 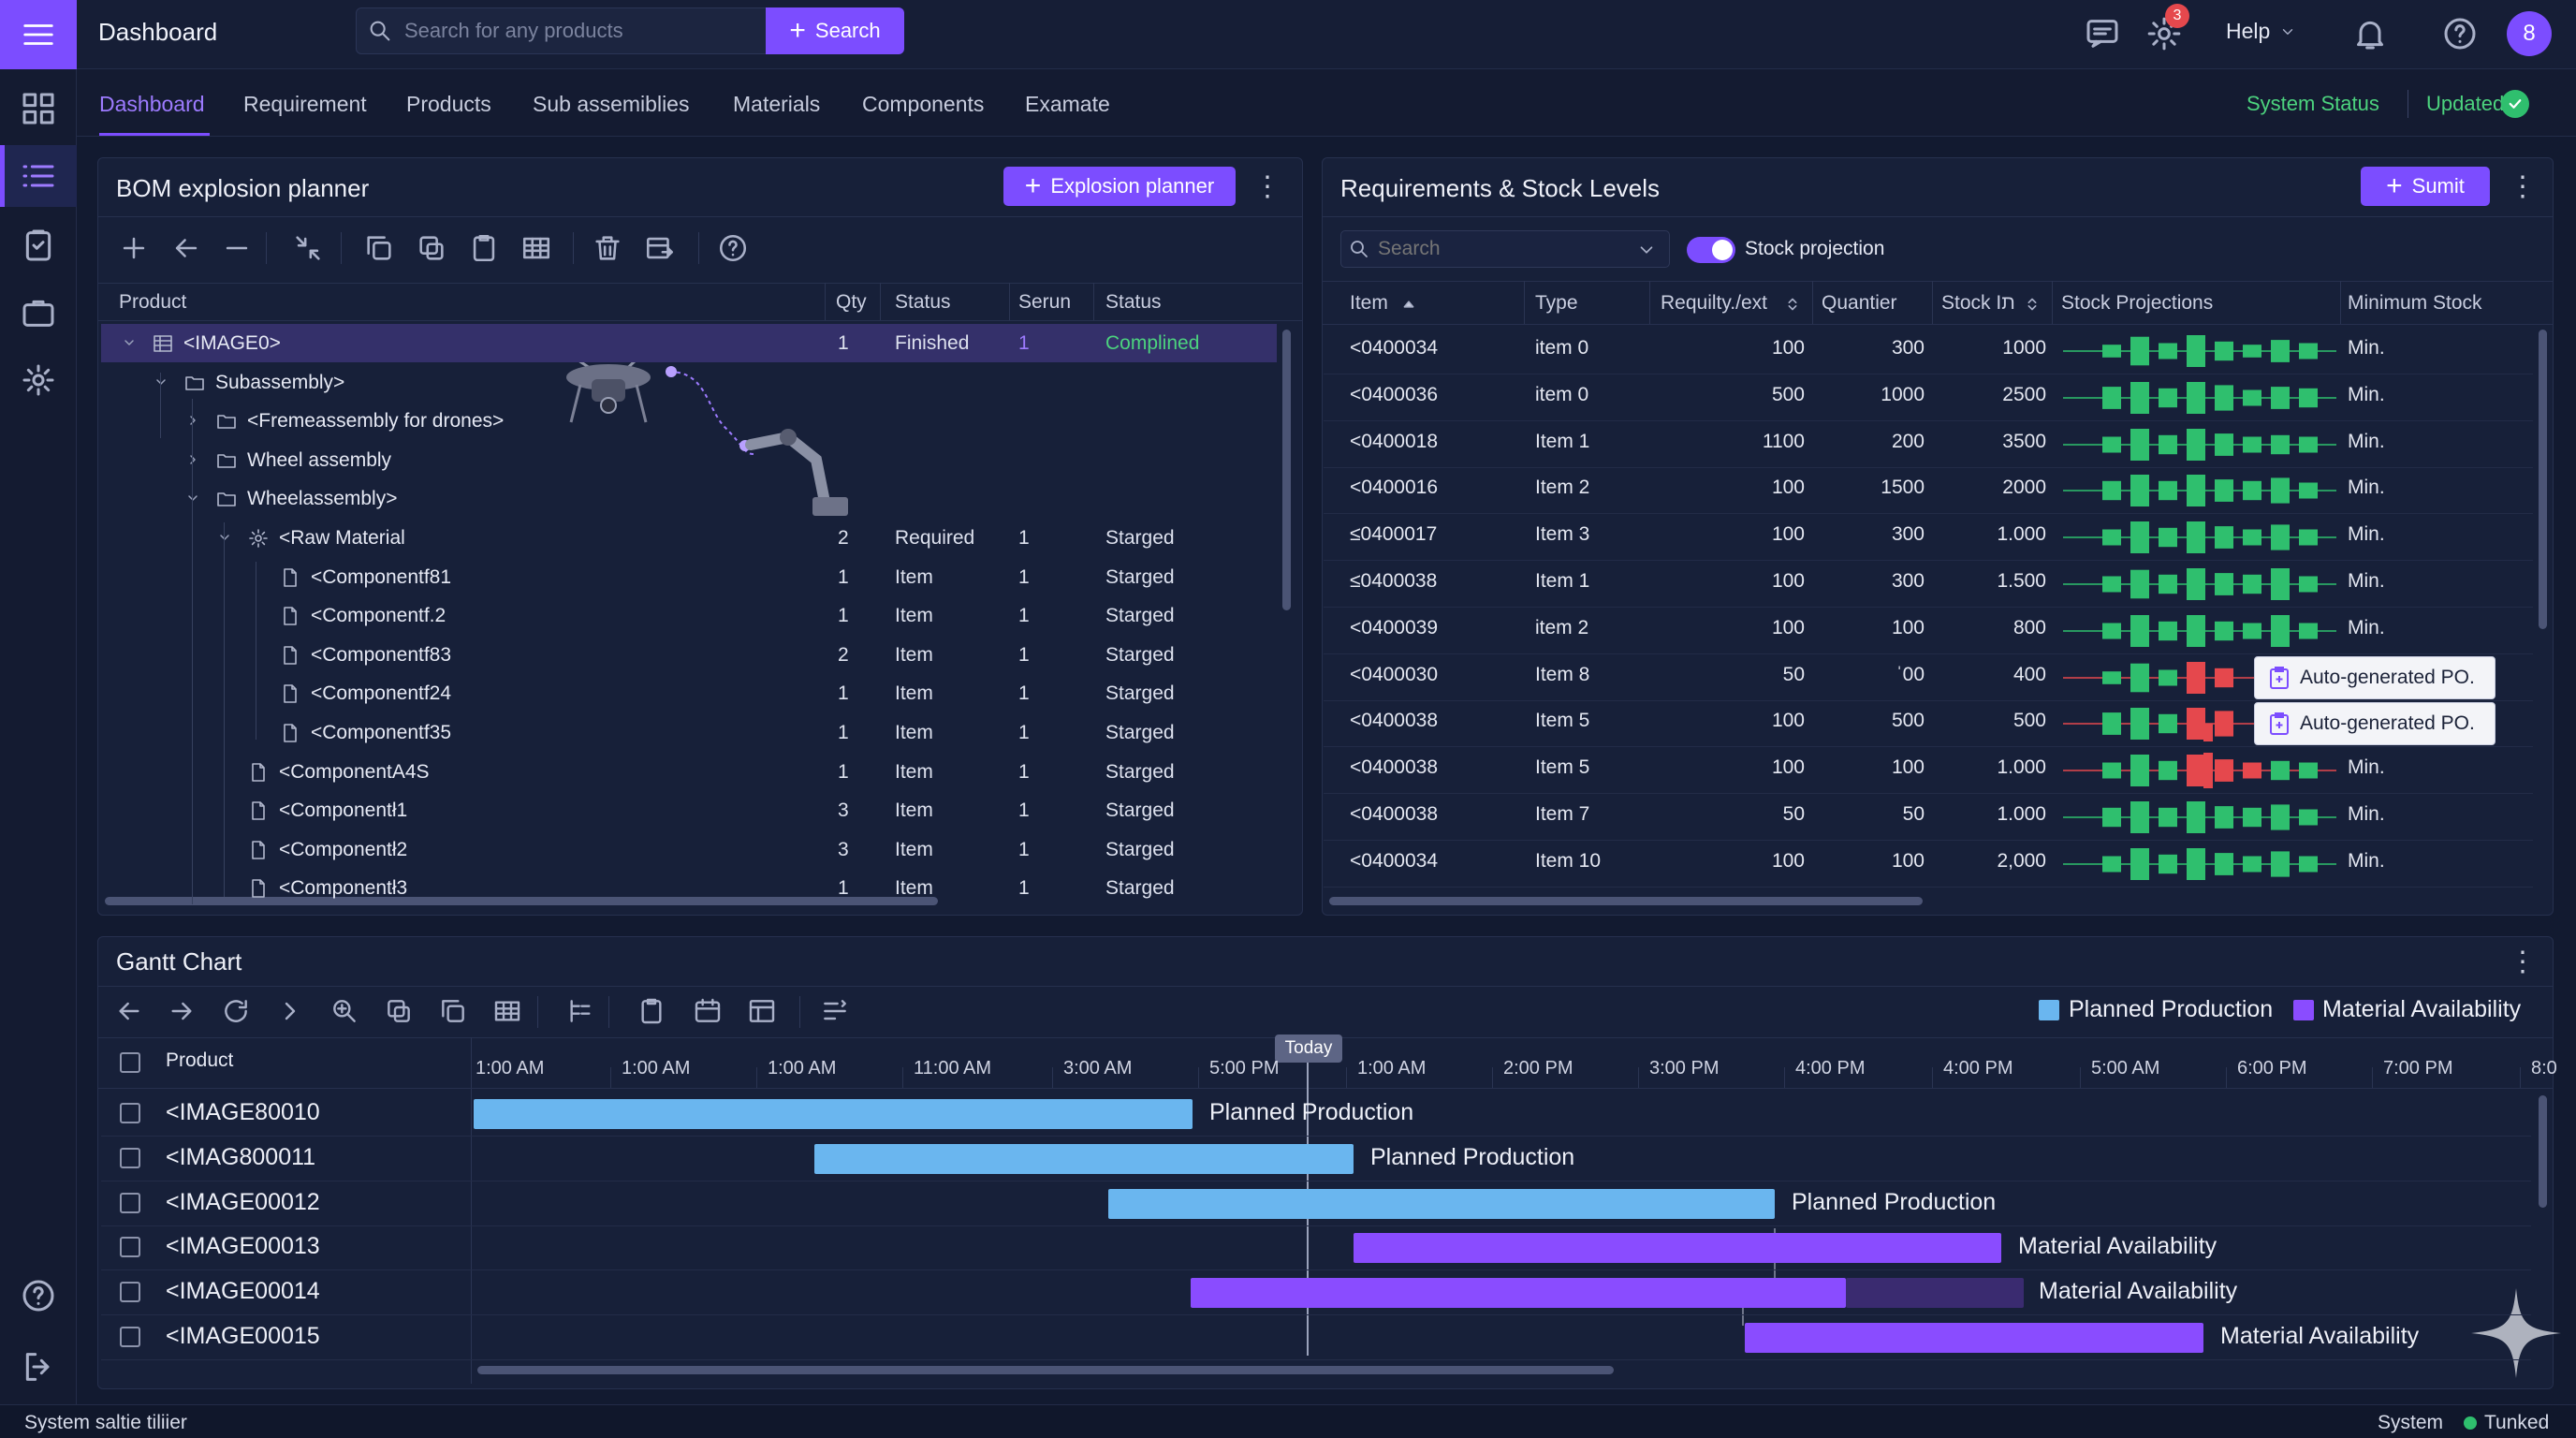 What do you see at coordinates (344, 1011) in the screenshot?
I see `zoom-icon` at bounding box center [344, 1011].